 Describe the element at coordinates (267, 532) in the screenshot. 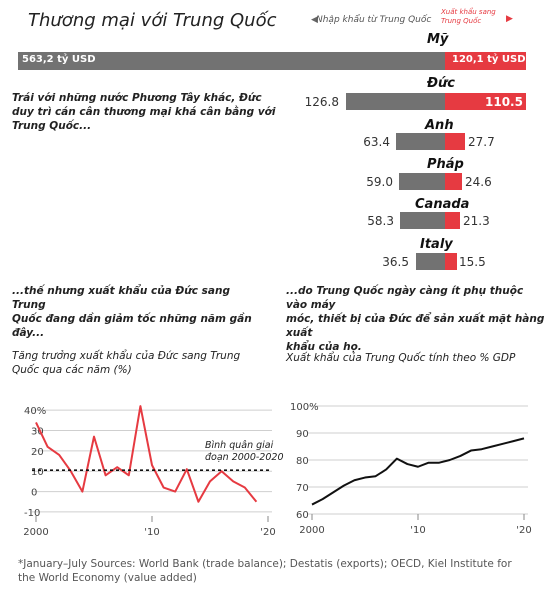

I see `growth-xtick-label: '20` at that location.